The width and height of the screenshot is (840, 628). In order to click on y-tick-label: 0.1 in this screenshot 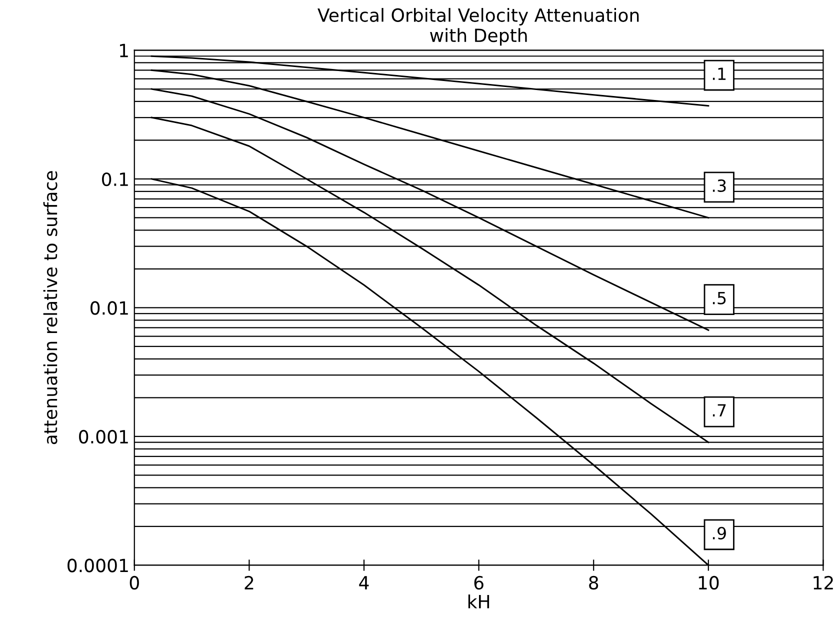, I will do `click(115, 179)`.